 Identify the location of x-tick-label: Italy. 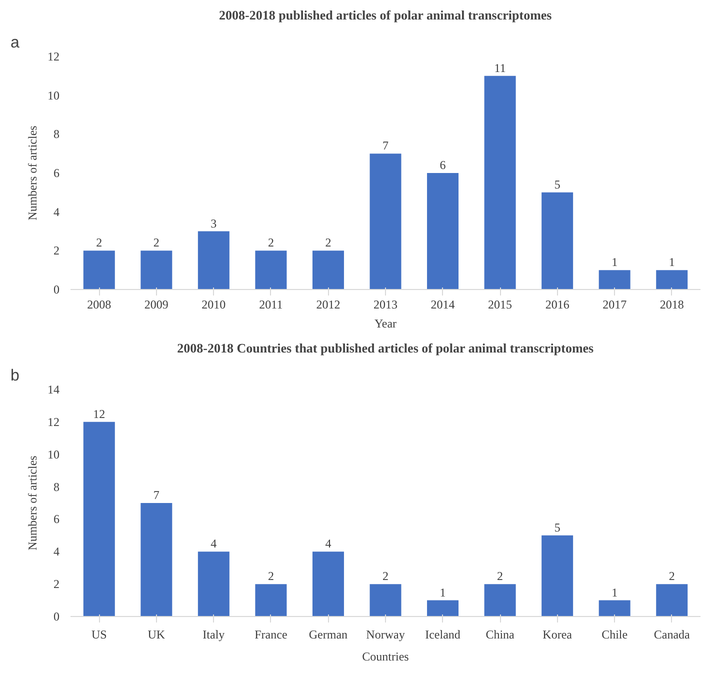
(213, 635).